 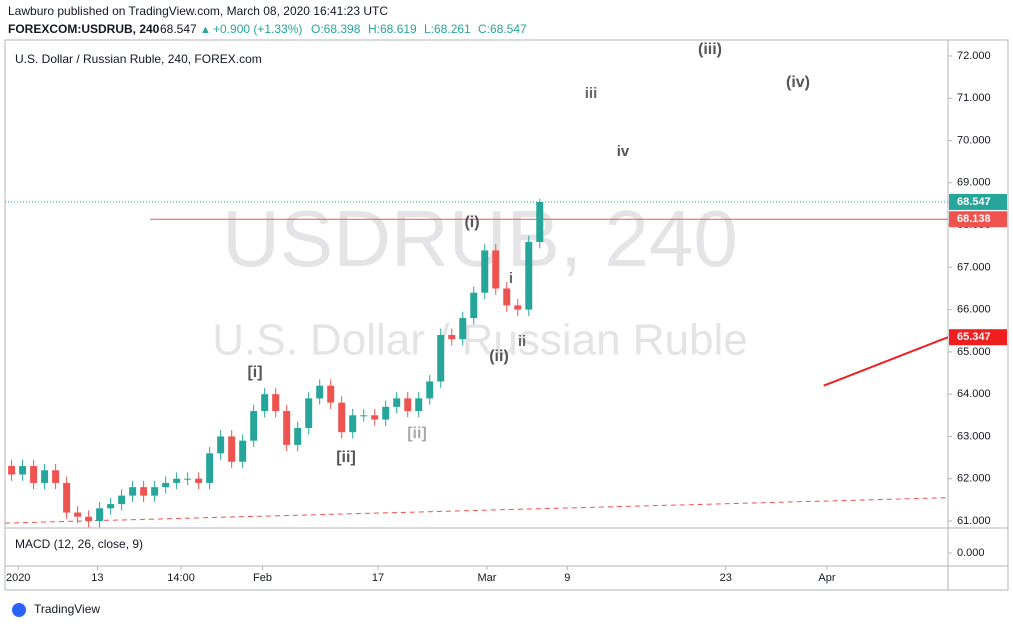 What do you see at coordinates (974, 267) in the screenshot?
I see `y-tick-label: 67.000` at bounding box center [974, 267].